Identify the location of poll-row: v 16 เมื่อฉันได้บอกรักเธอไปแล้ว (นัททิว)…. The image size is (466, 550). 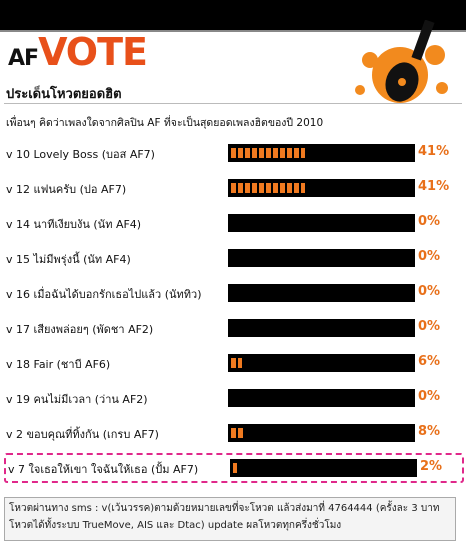
(232, 293).